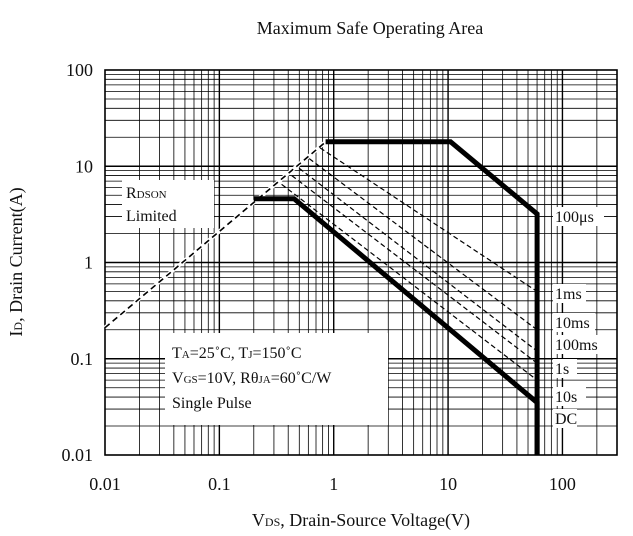 This screenshot has width=633, height=536. I want to click on conditions-text: =150˚C, so click(277, 353).